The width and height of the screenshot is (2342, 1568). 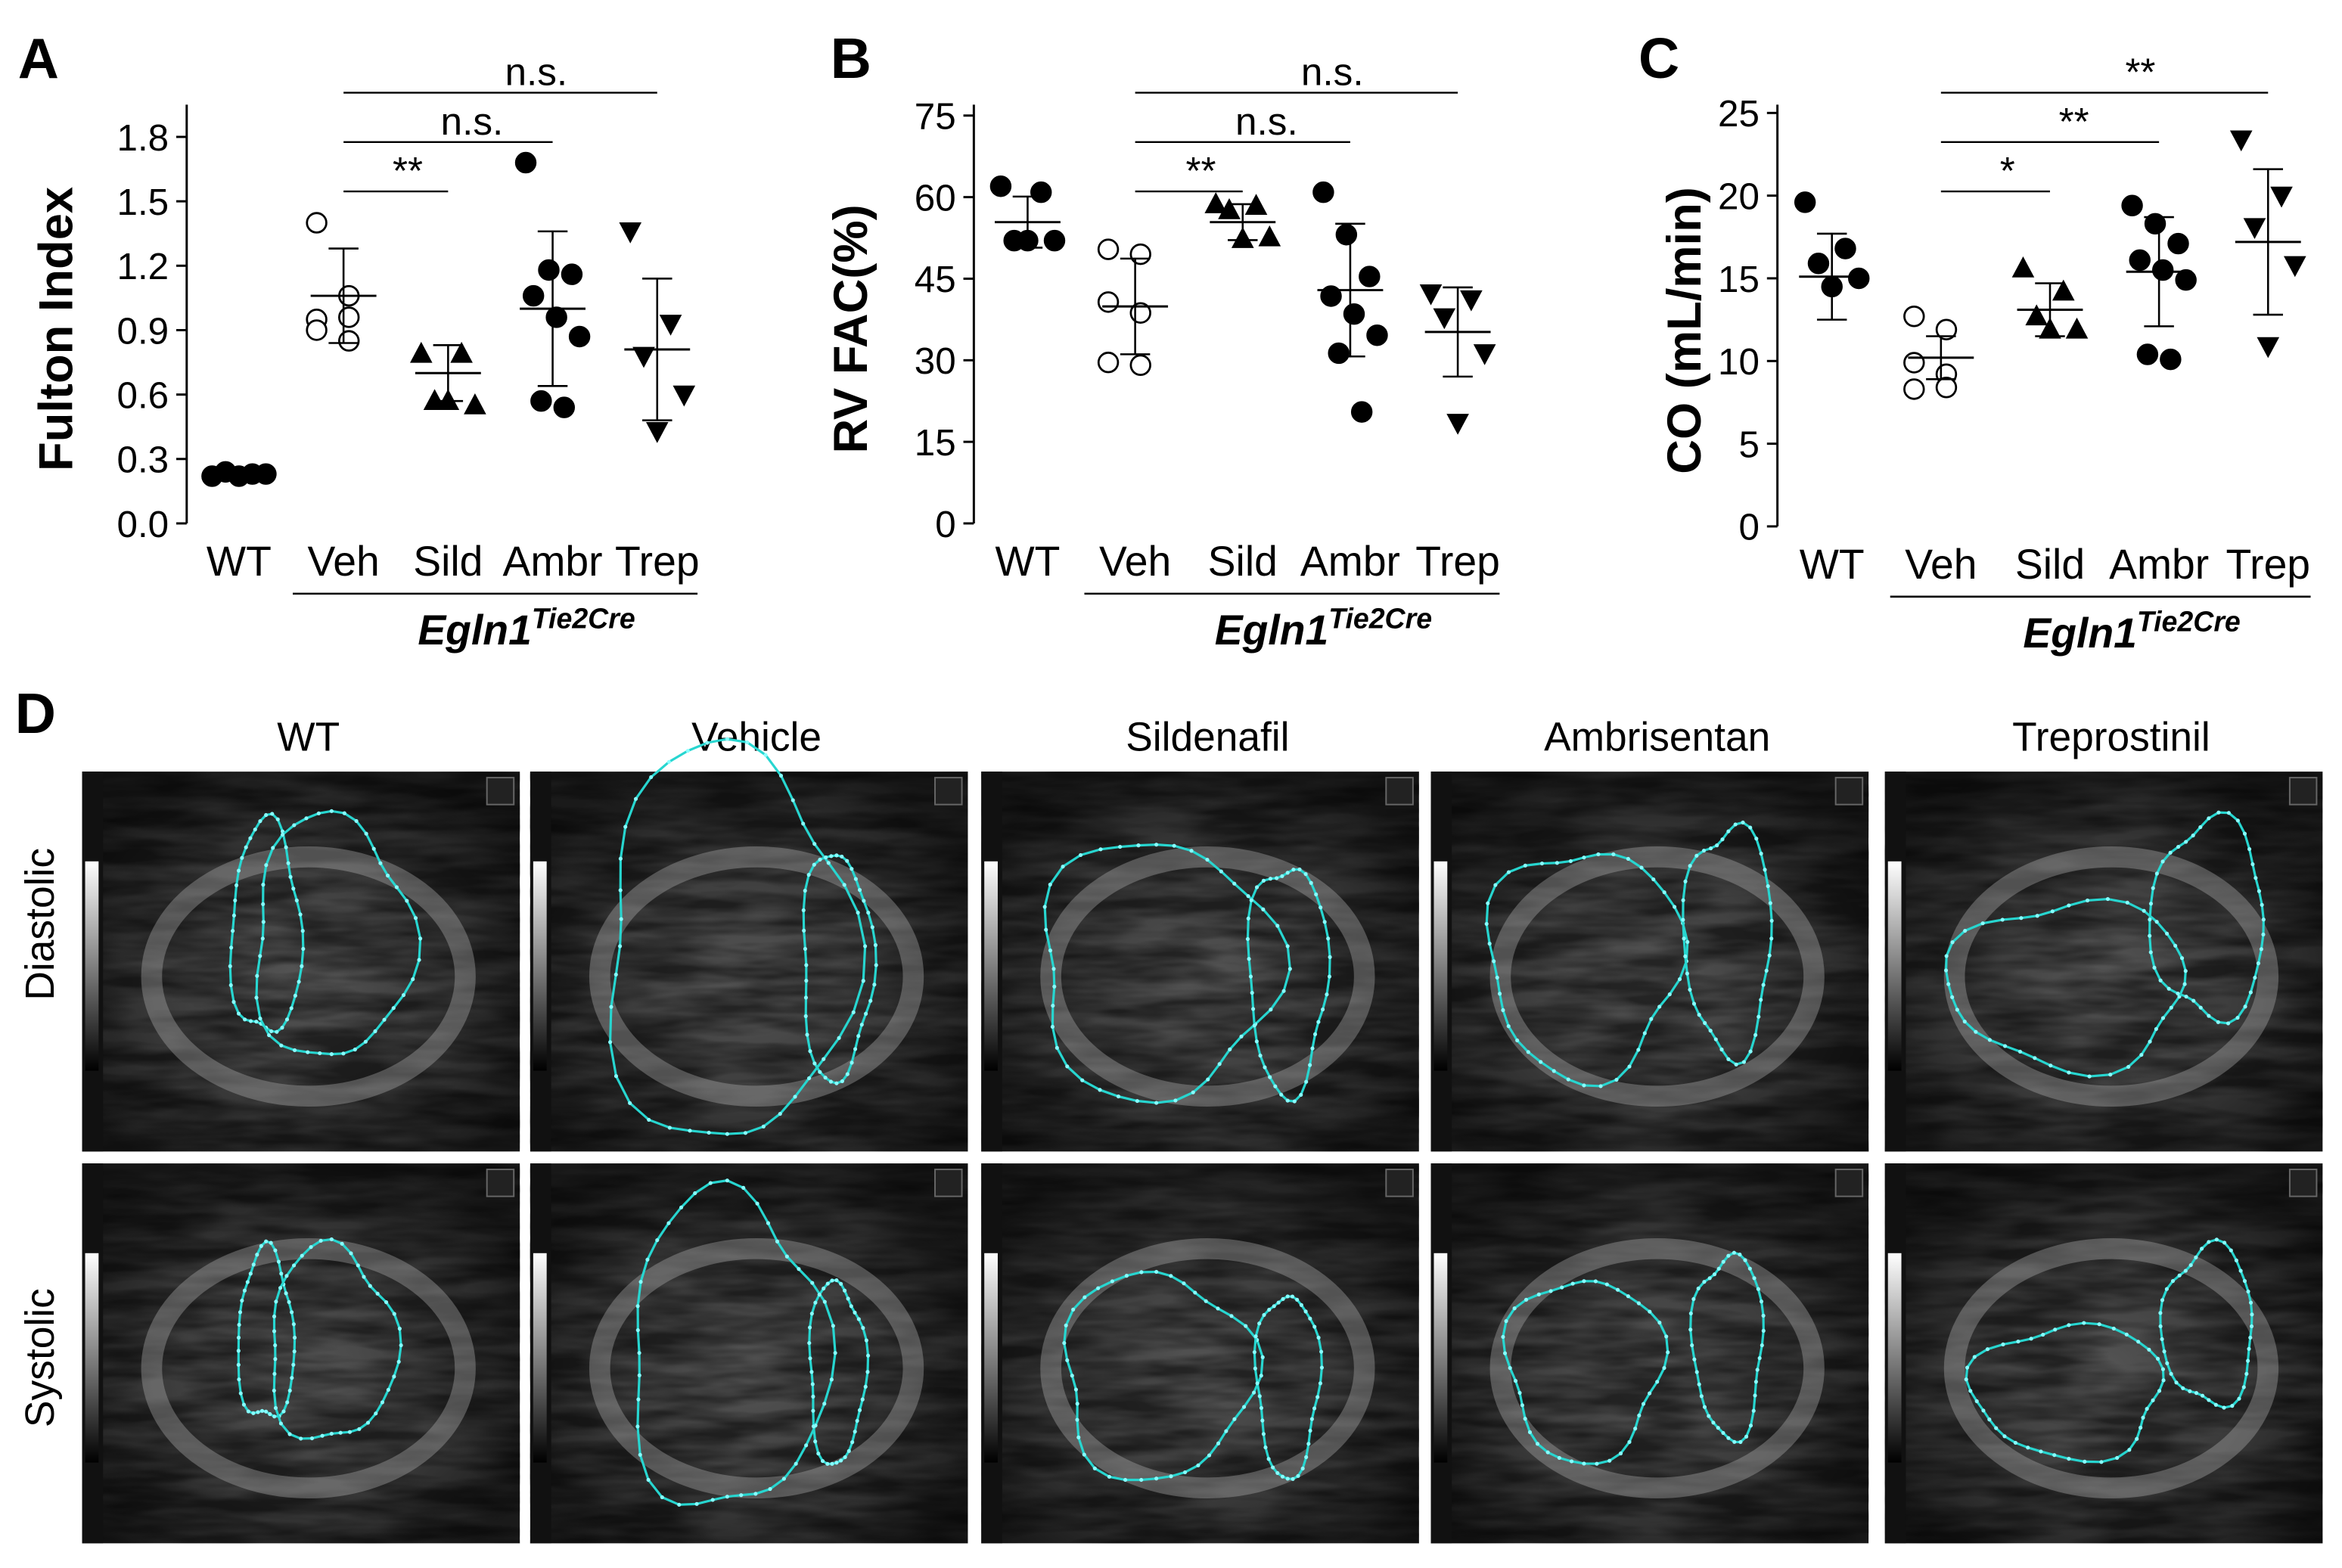 I want to click on panel-label: C, so click(x=1658, y=58).